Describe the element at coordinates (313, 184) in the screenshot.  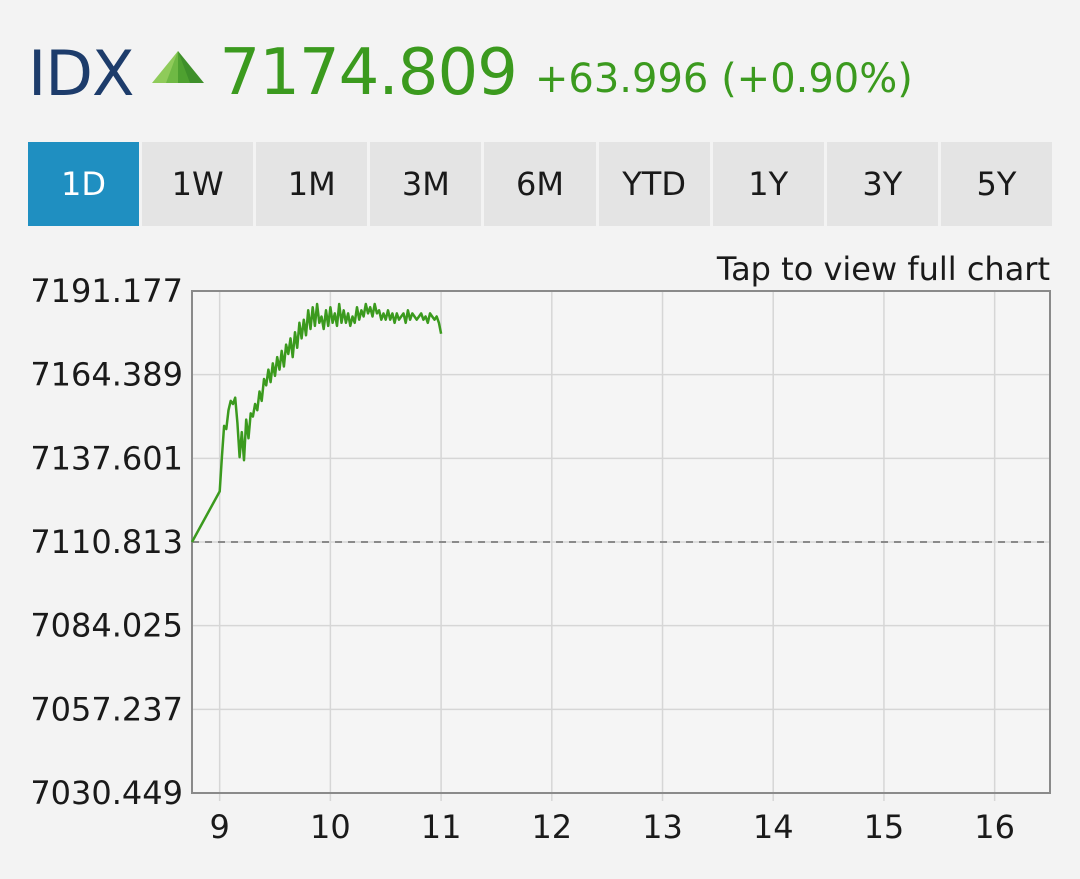
I see `tab-1m: 1M` at that location.